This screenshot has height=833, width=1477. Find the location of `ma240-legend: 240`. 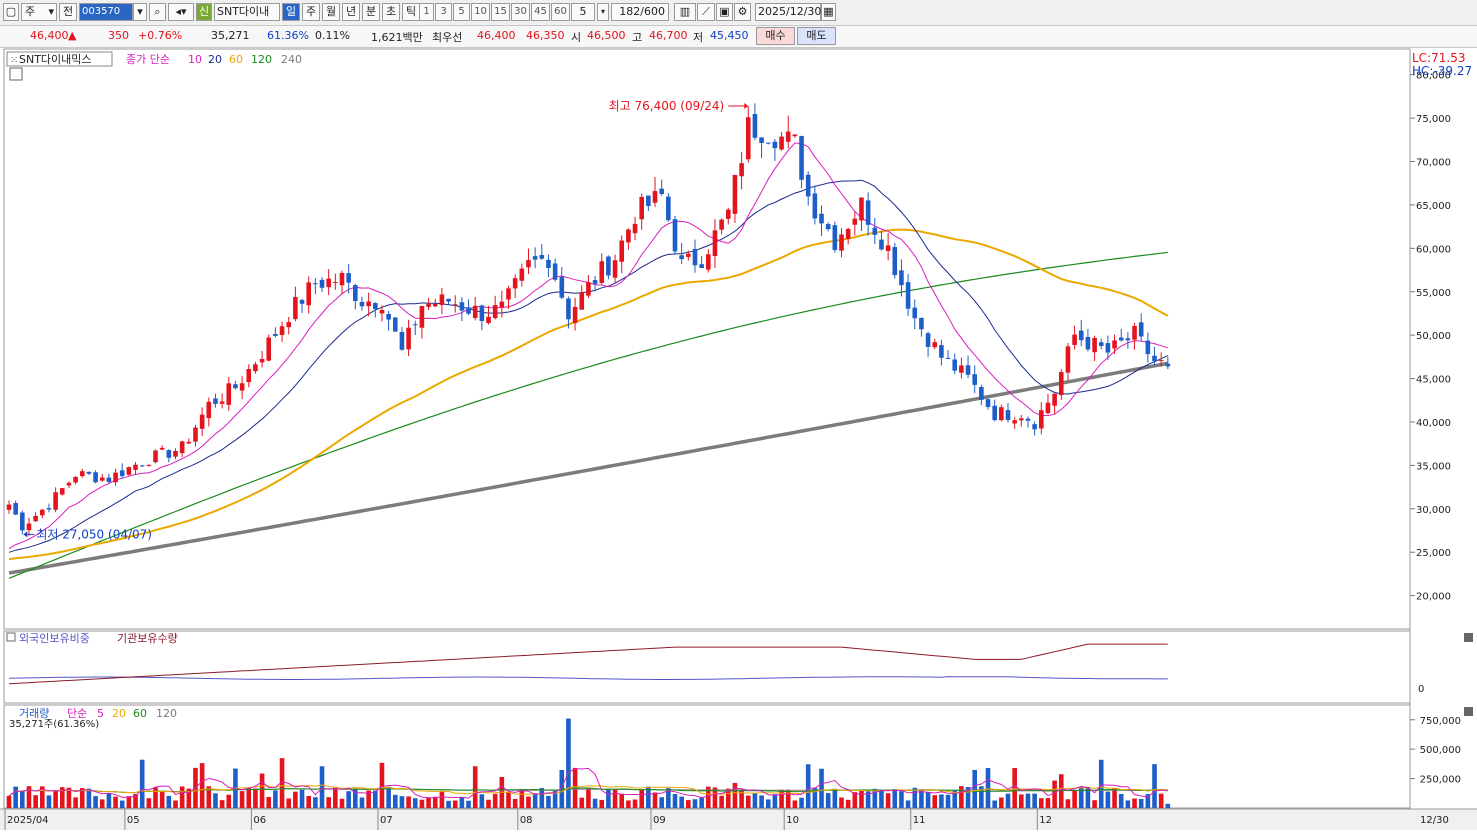

ma240-legend: 240 is located at coordinates (291, 59).